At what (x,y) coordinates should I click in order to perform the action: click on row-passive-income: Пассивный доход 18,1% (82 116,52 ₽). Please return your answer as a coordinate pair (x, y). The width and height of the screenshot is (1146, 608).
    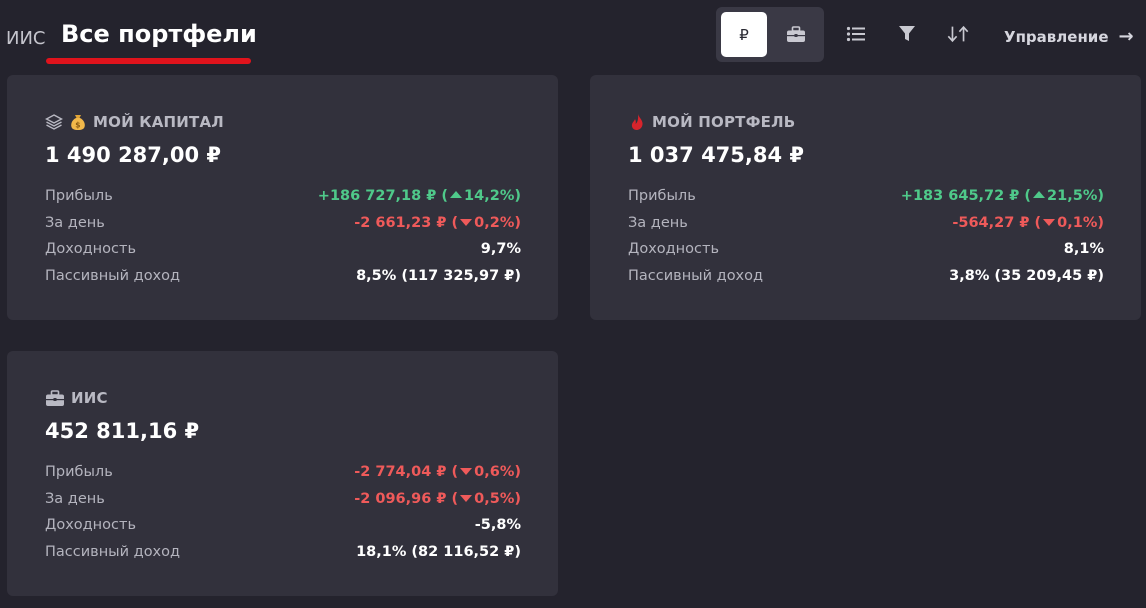
    Looking at the image, I should click on (283, 552).